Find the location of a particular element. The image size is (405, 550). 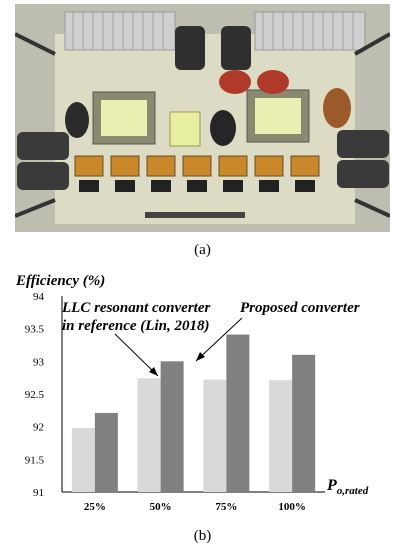

annotation-reference-line1: LLC resonant converter is located at coordinates (135, 308).